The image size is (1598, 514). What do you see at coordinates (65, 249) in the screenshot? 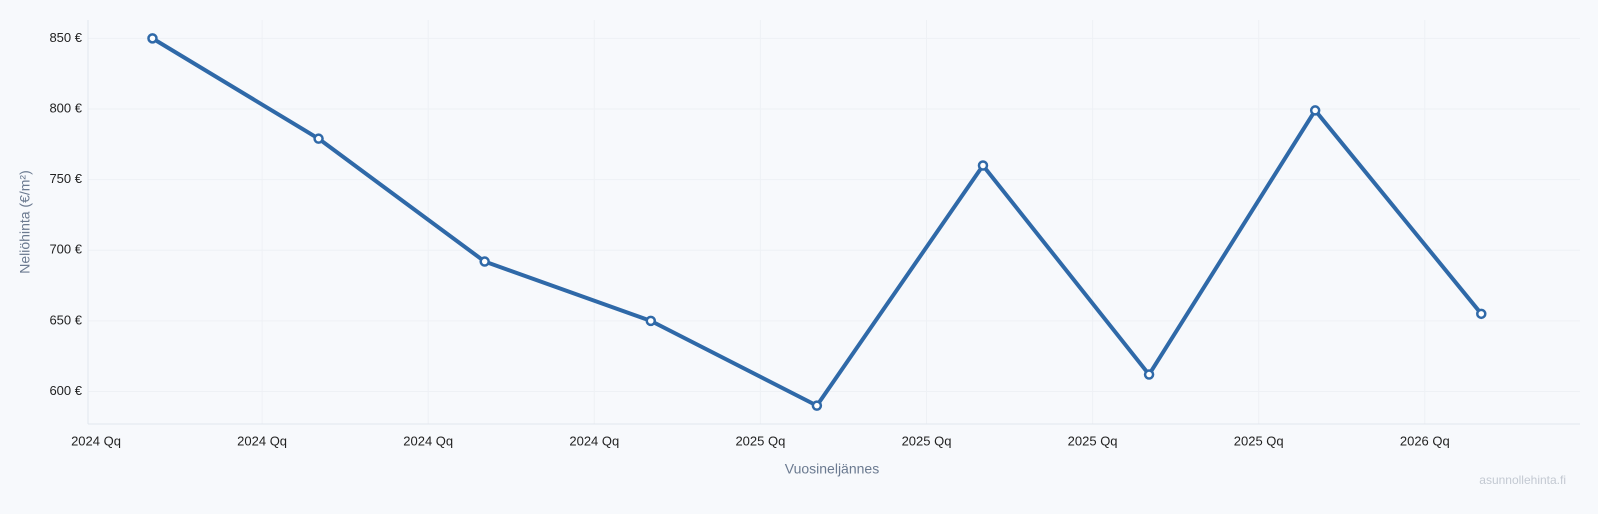
I see `y-tick-label: 700 €` at bounding box center [65, 249].